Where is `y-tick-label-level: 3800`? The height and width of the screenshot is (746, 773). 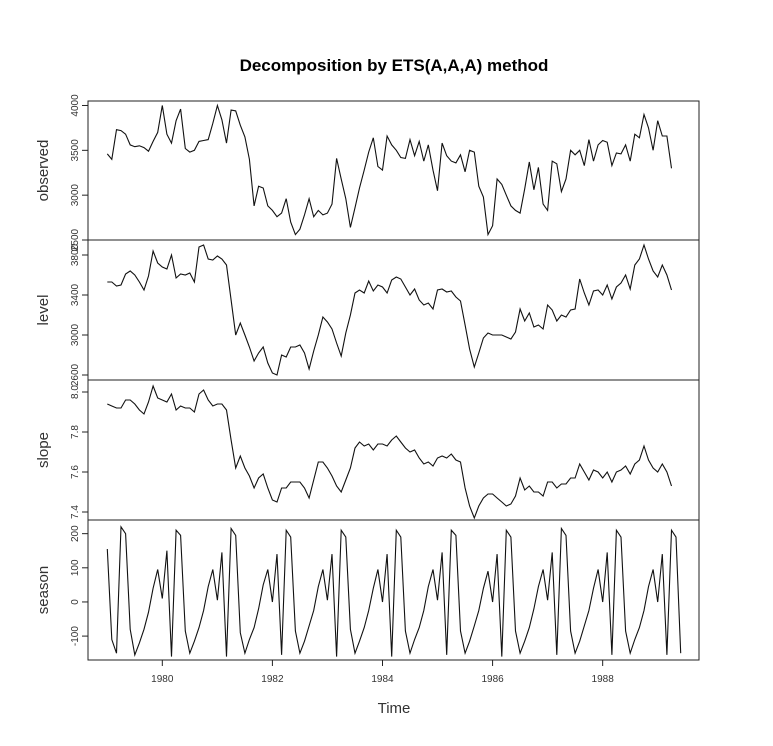 y-tick-label-level: 3800 is located at coordinates (75, 254).